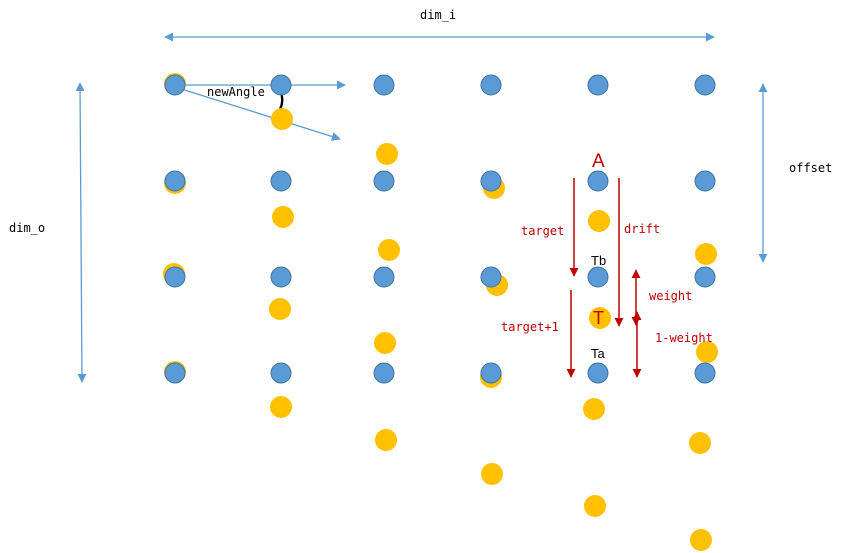 This screenshot has height=553, width=847. Describe the element at coordinates (491, 373) in the screenshot. I see `grid-dot-r4-c4` at that location.